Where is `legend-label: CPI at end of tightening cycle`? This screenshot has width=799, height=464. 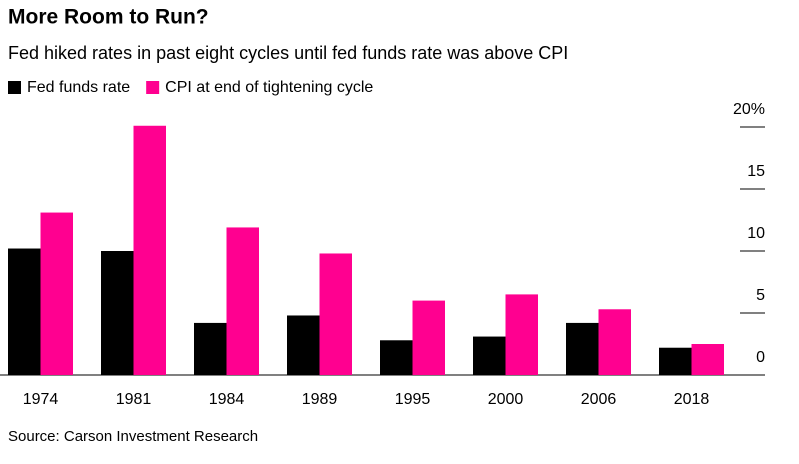
legend-label: CPI at end of tightening cycle is located at coordinates (269, 87).